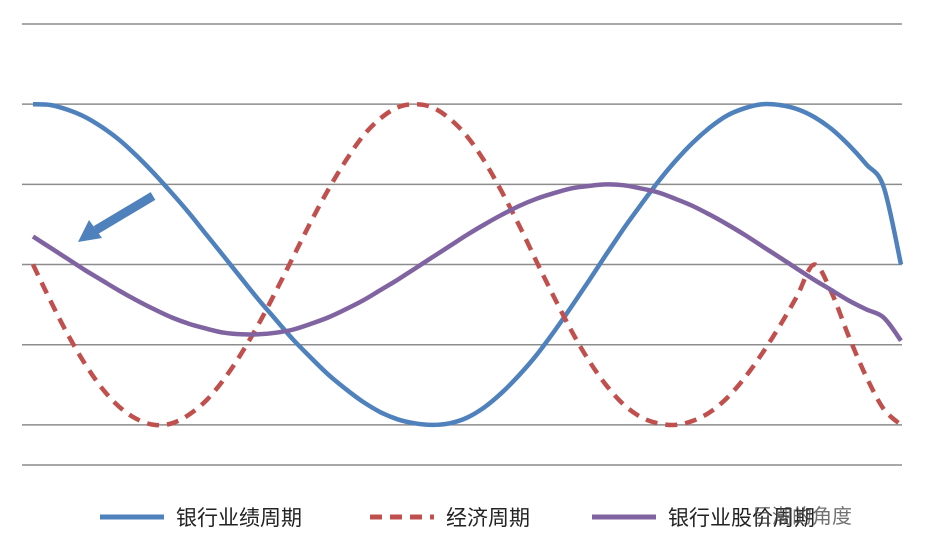 This screenshot has width=928, height=555. I want to click on legend-label-bank-performance: 银行业绩周期, so click(239, 518).